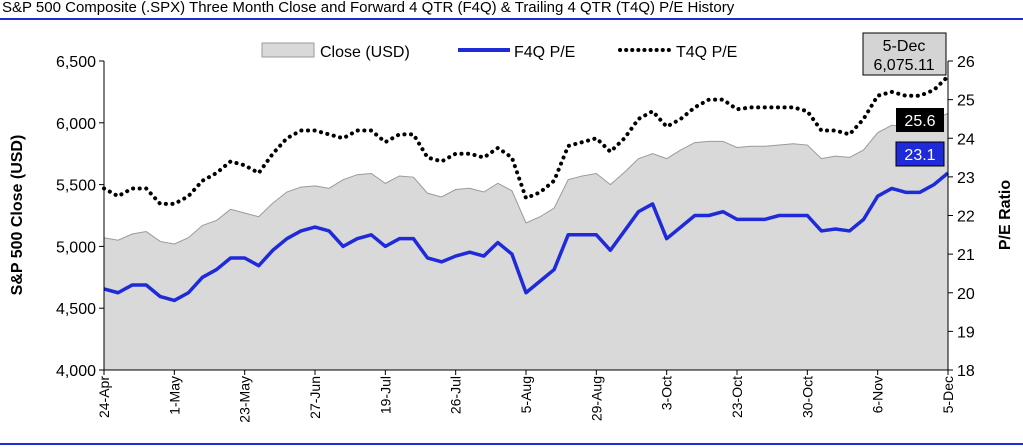 The width and height of the screenshot is (1023, 448). Describe the element at coordinates (1005, 215) in the screenshot. I see `y-axis-title-right: P/E Ratio` at that location.